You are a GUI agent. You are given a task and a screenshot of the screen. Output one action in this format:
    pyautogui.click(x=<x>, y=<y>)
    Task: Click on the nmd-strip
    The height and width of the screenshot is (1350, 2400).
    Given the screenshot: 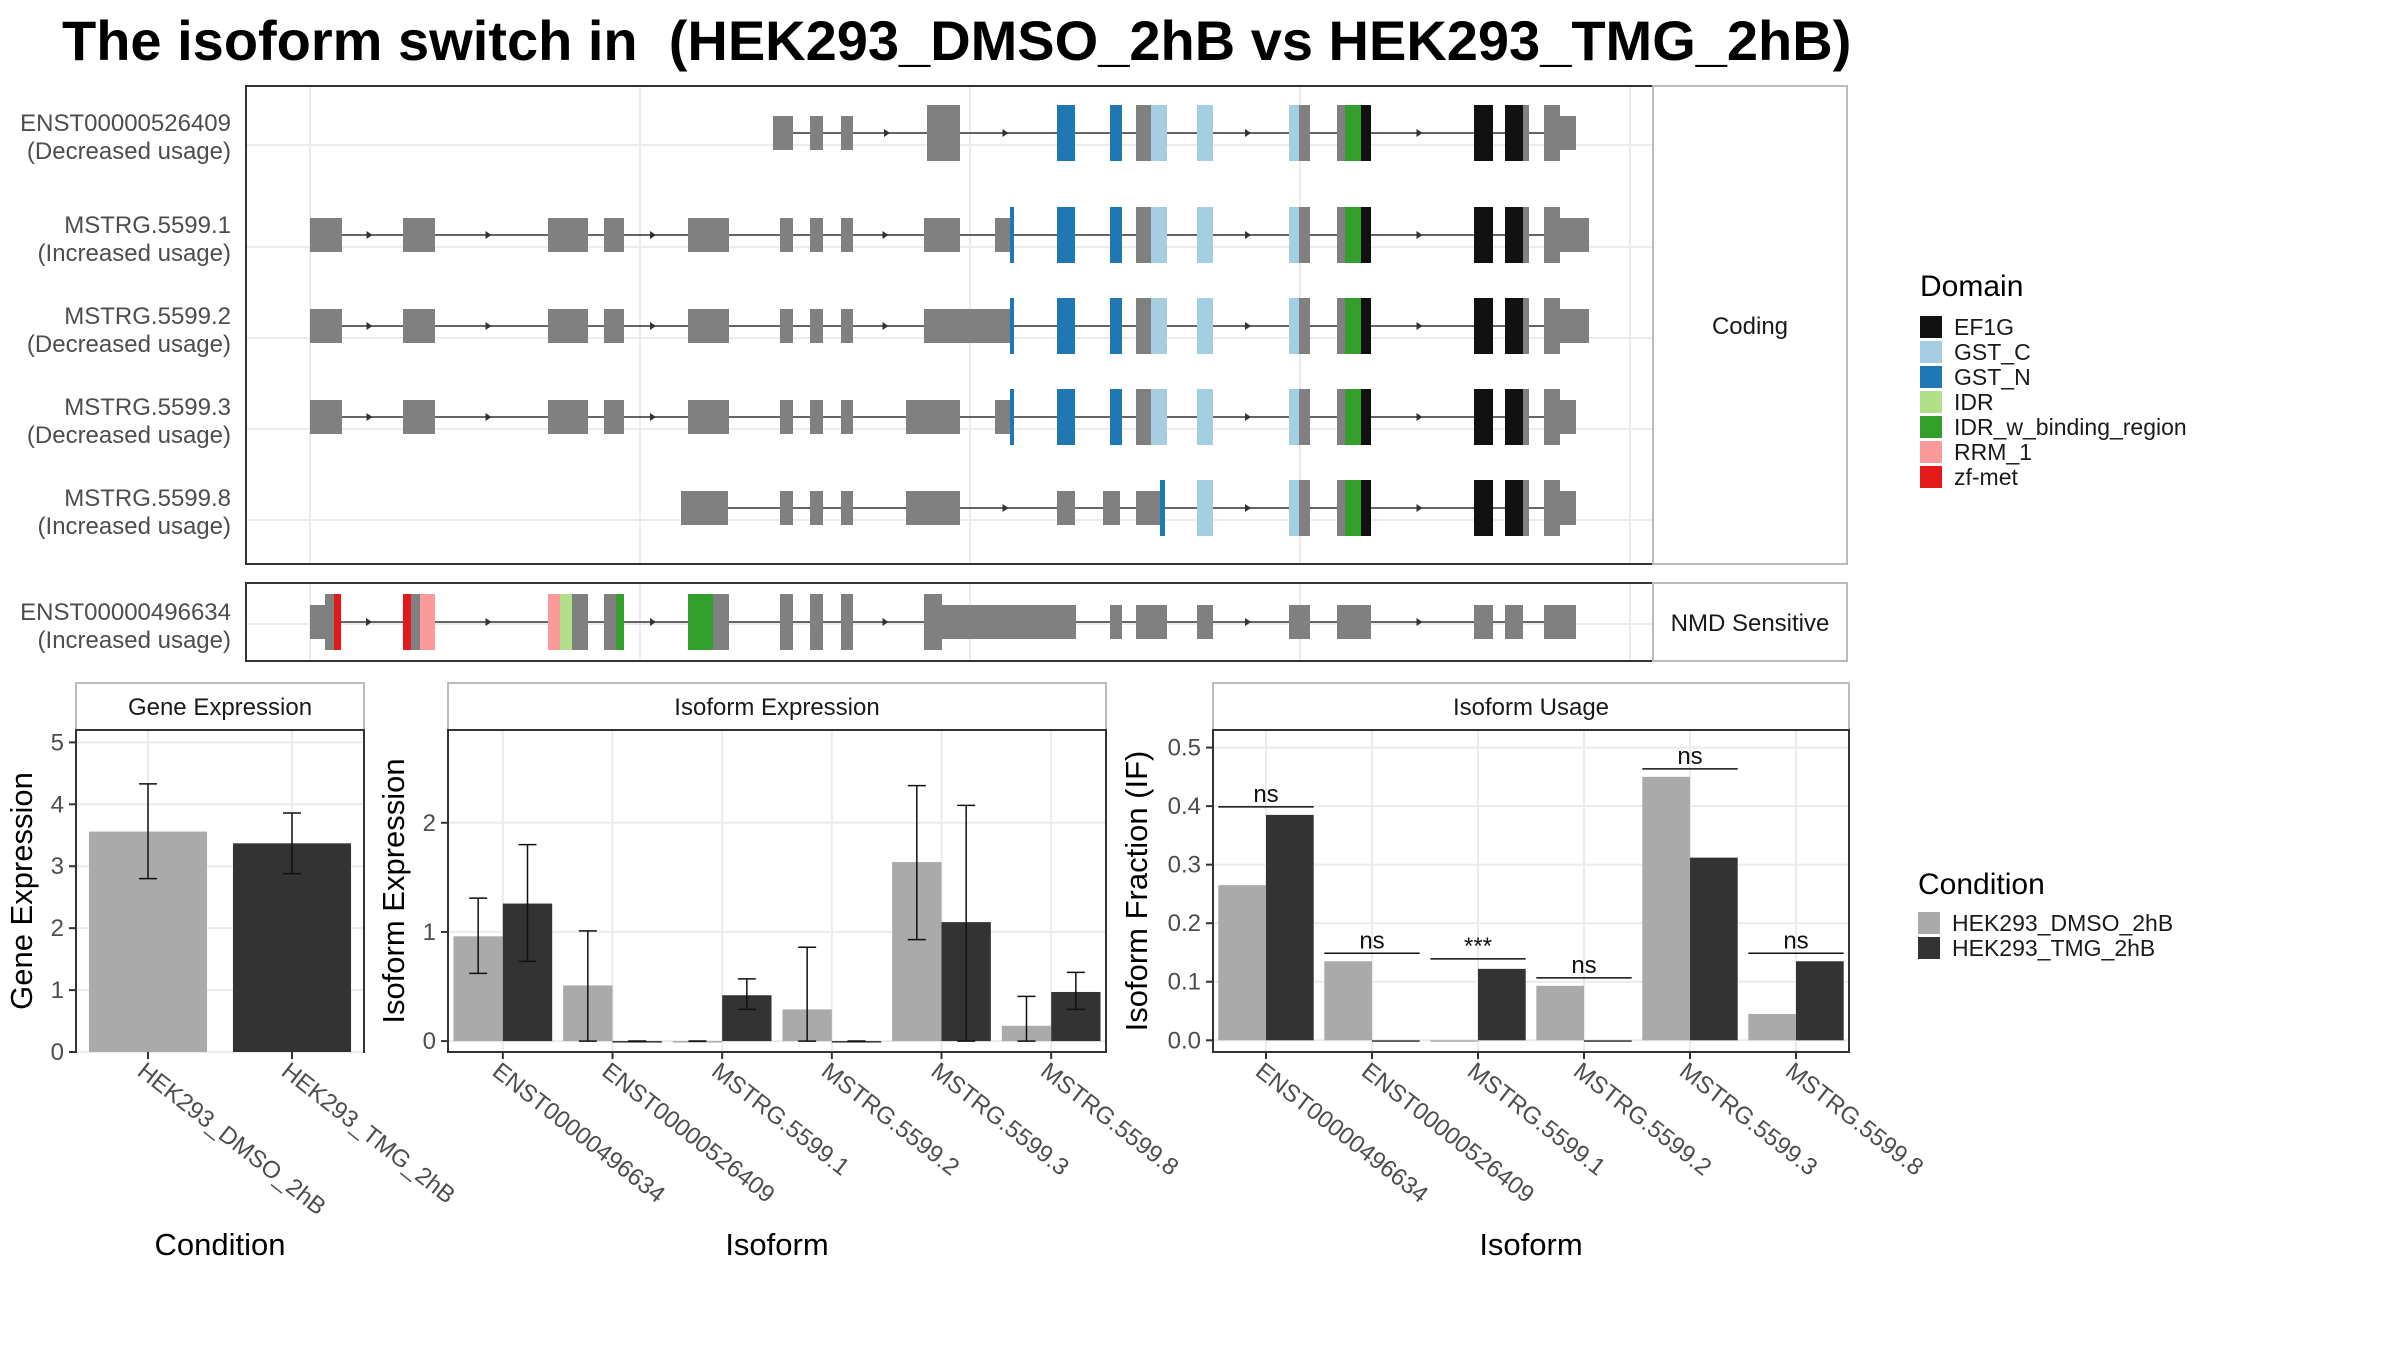 What is the action you would take?
    pyautogui.click(x=1750, y=622)
    